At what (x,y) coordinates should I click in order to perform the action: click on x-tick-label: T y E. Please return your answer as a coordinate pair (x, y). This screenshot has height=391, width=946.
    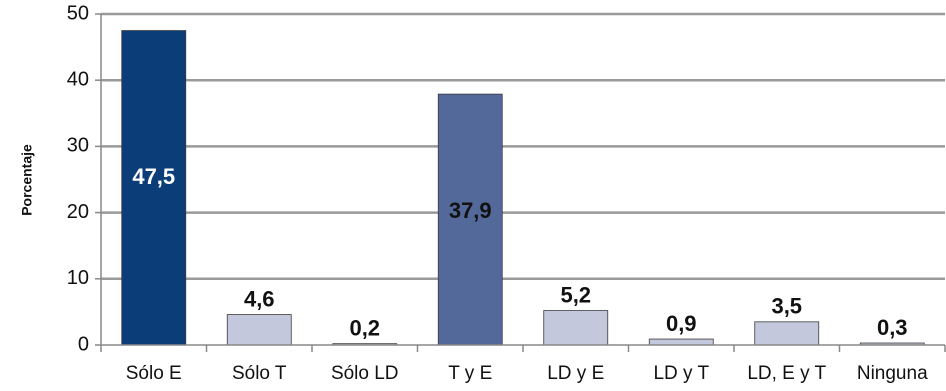
    Looking at the image, I should click on (470, 373).